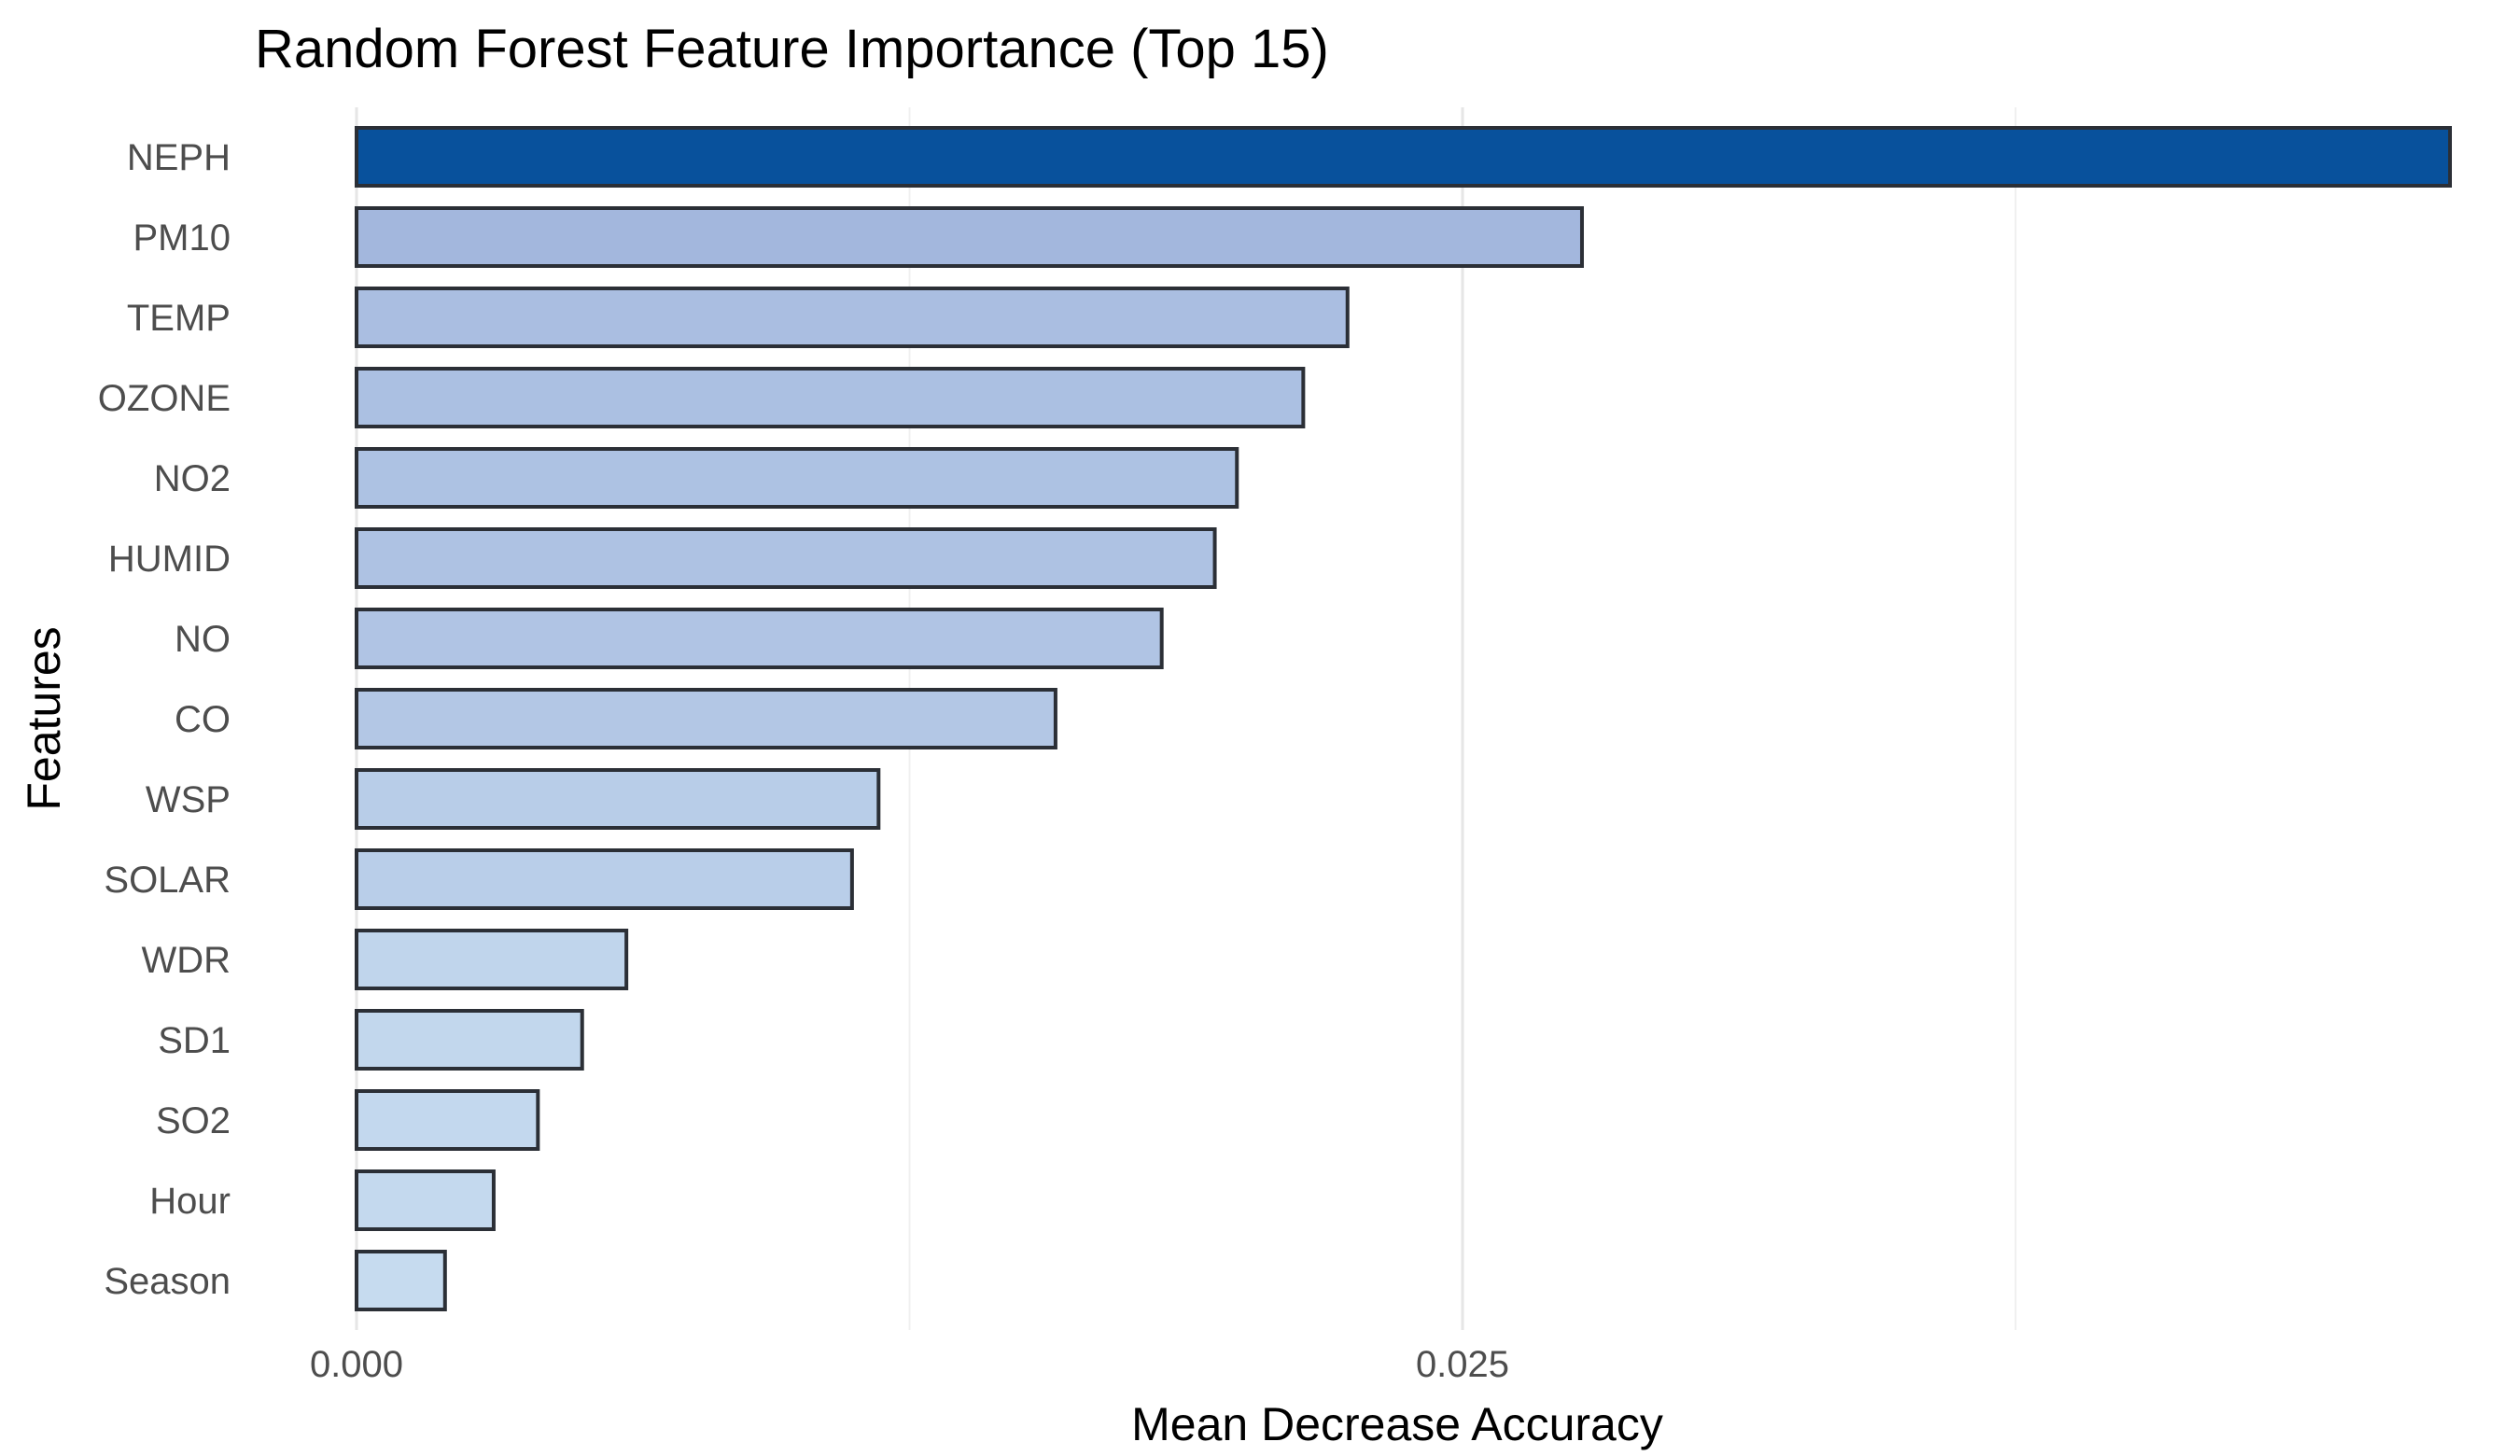 This screenshot has height=1456, width=2520. Describe the element at coordinates (167, 880) in the screenshot. I see `y-tick-label-solar: SOLAR` at that location.